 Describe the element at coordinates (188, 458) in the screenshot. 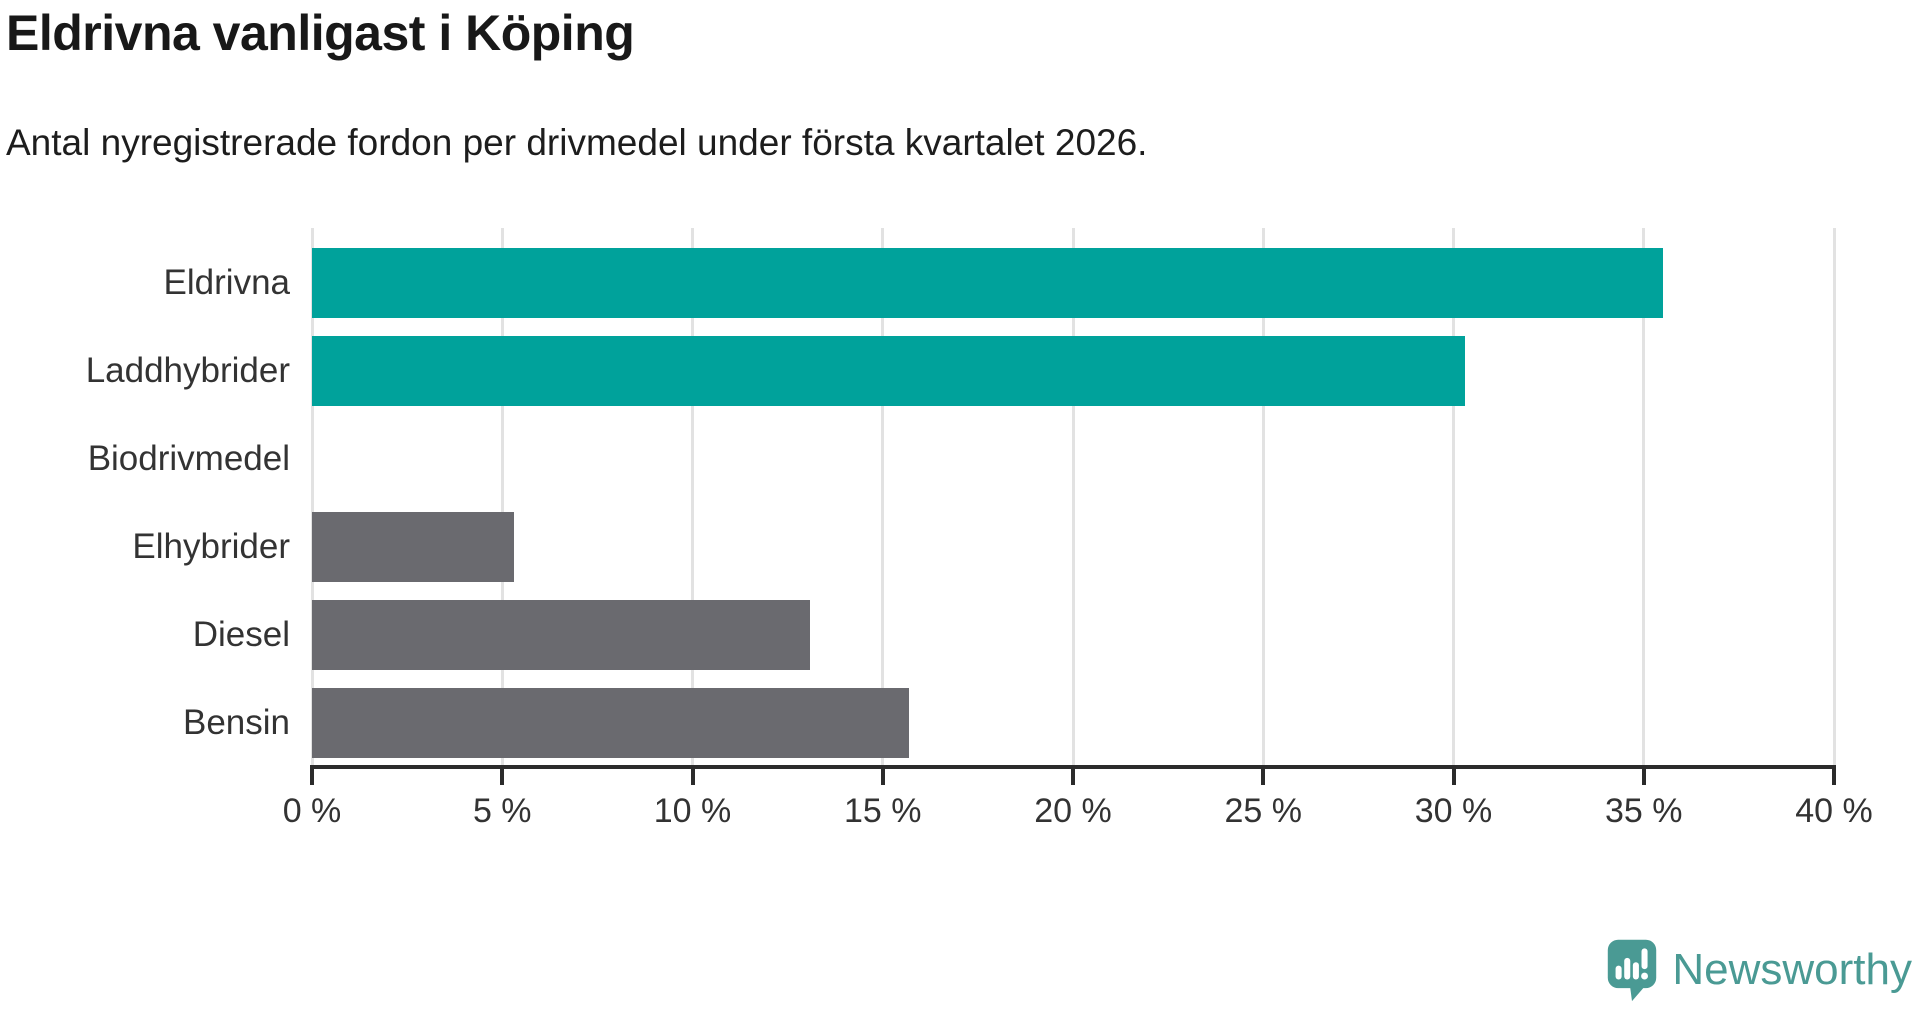

I see `category-label: Biodrivmedel` at that location.